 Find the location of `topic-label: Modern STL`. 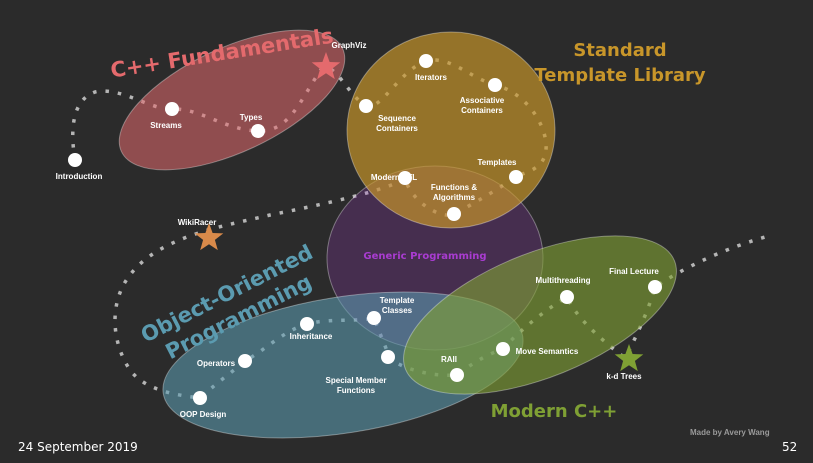

topic-label: Modern STL is located at coordinates (394, 177).